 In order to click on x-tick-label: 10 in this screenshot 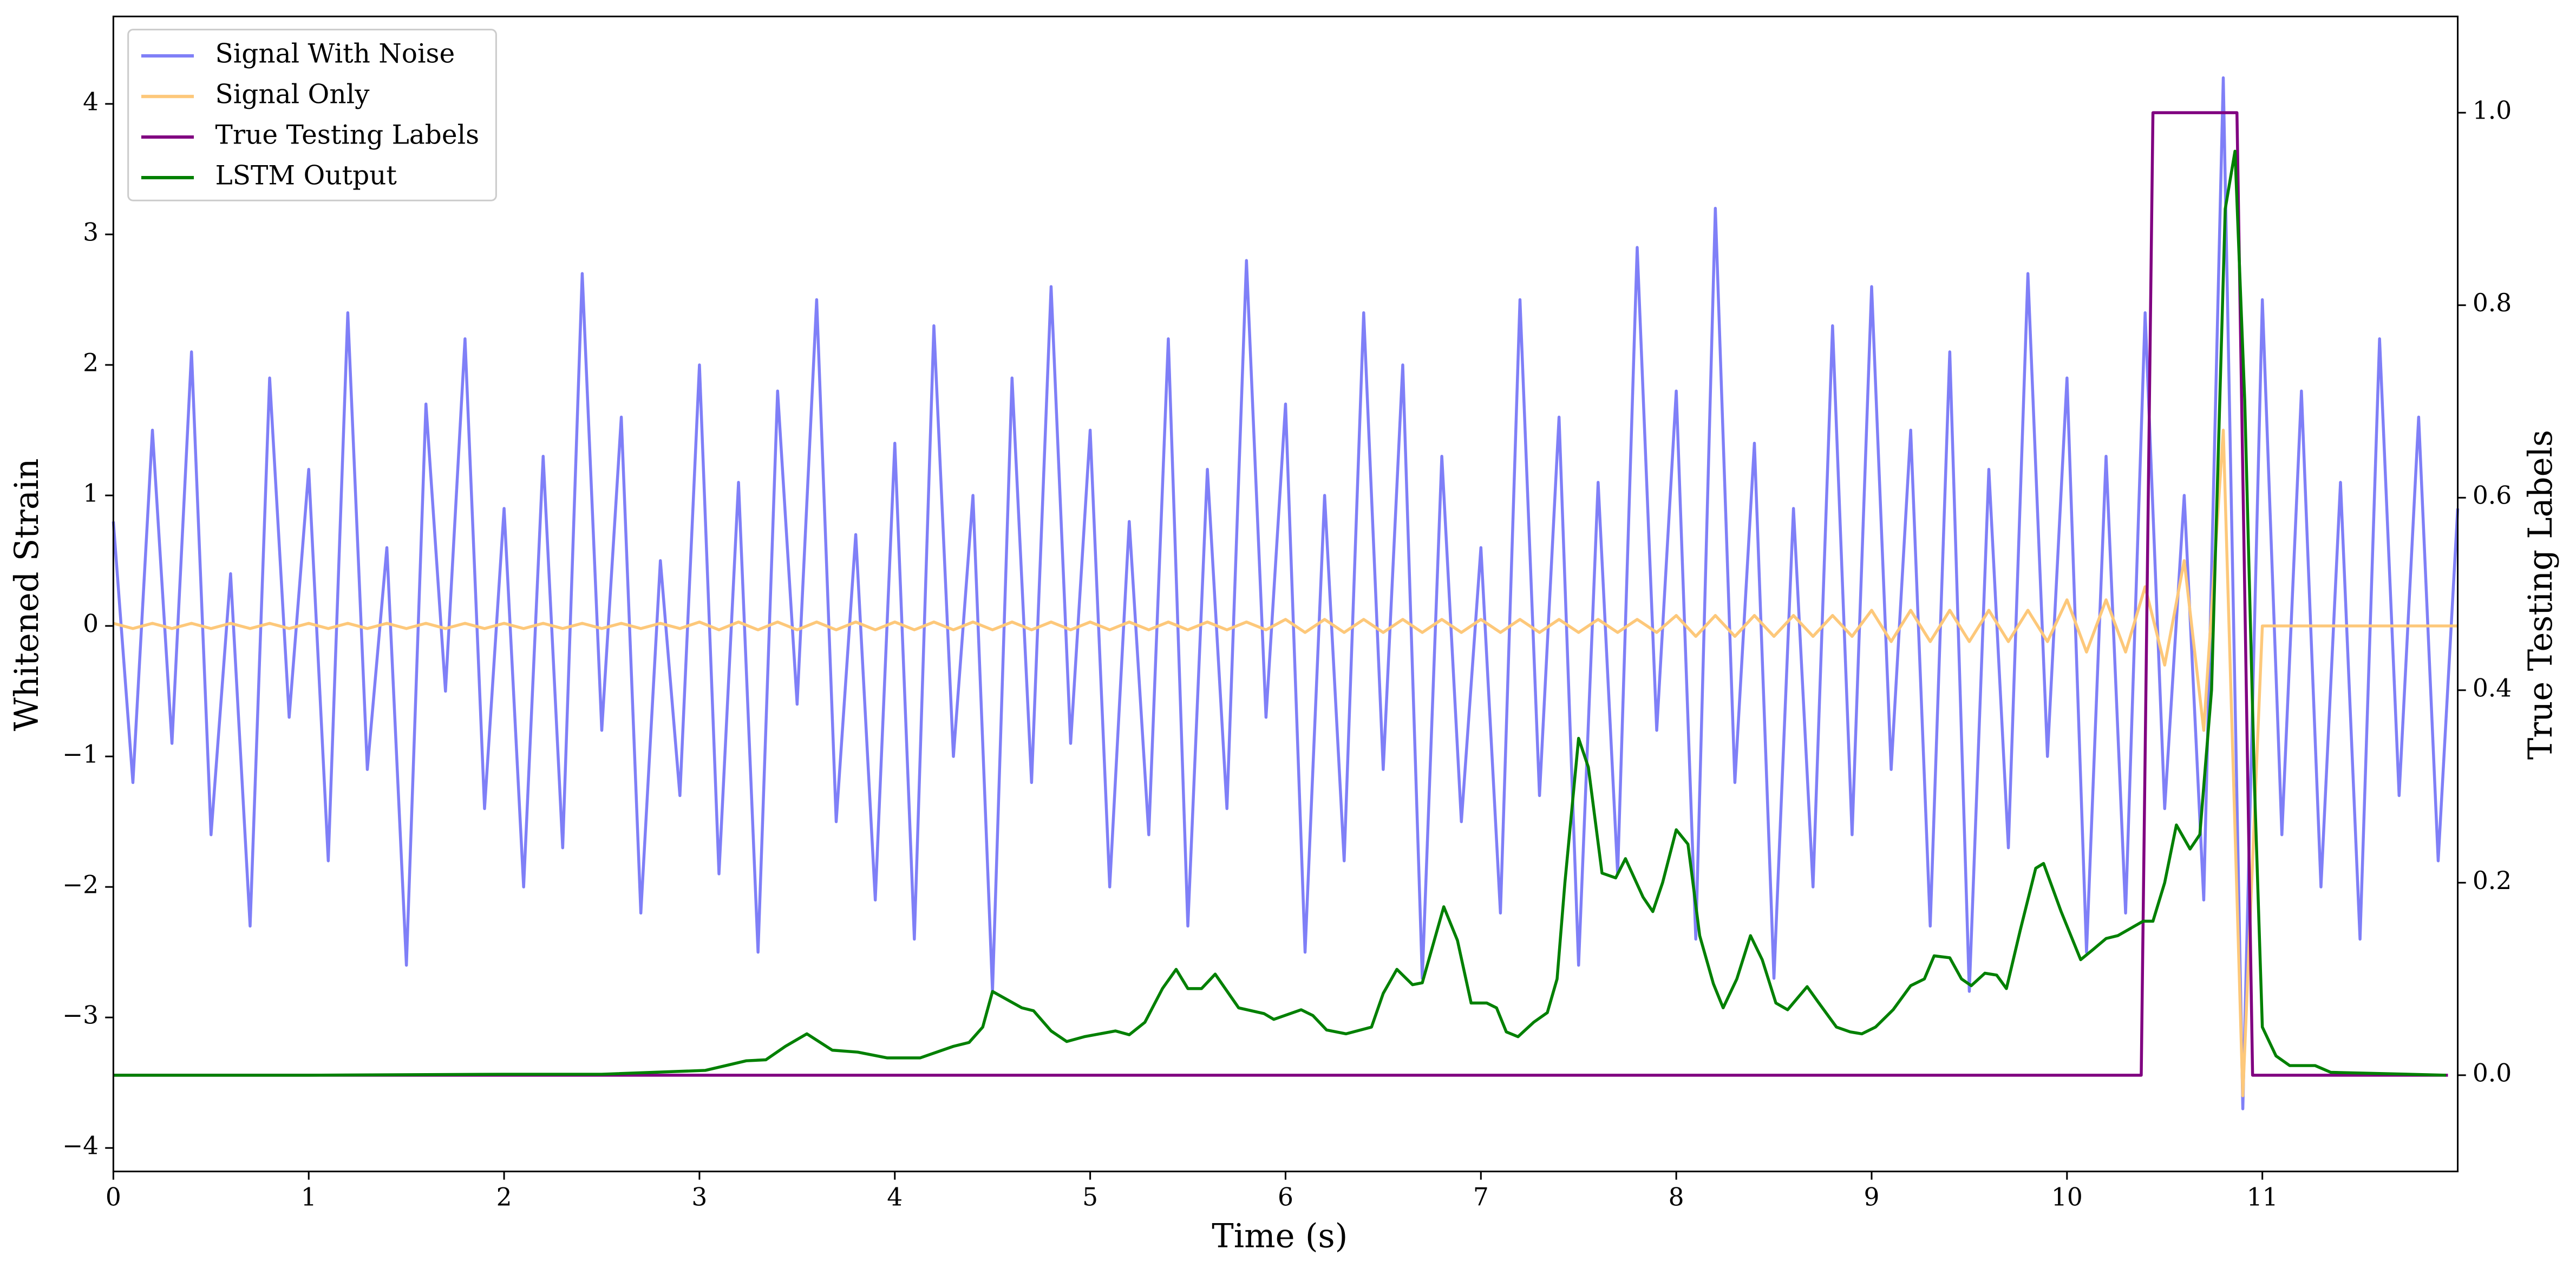, I will do `click(2067, 1197)`.